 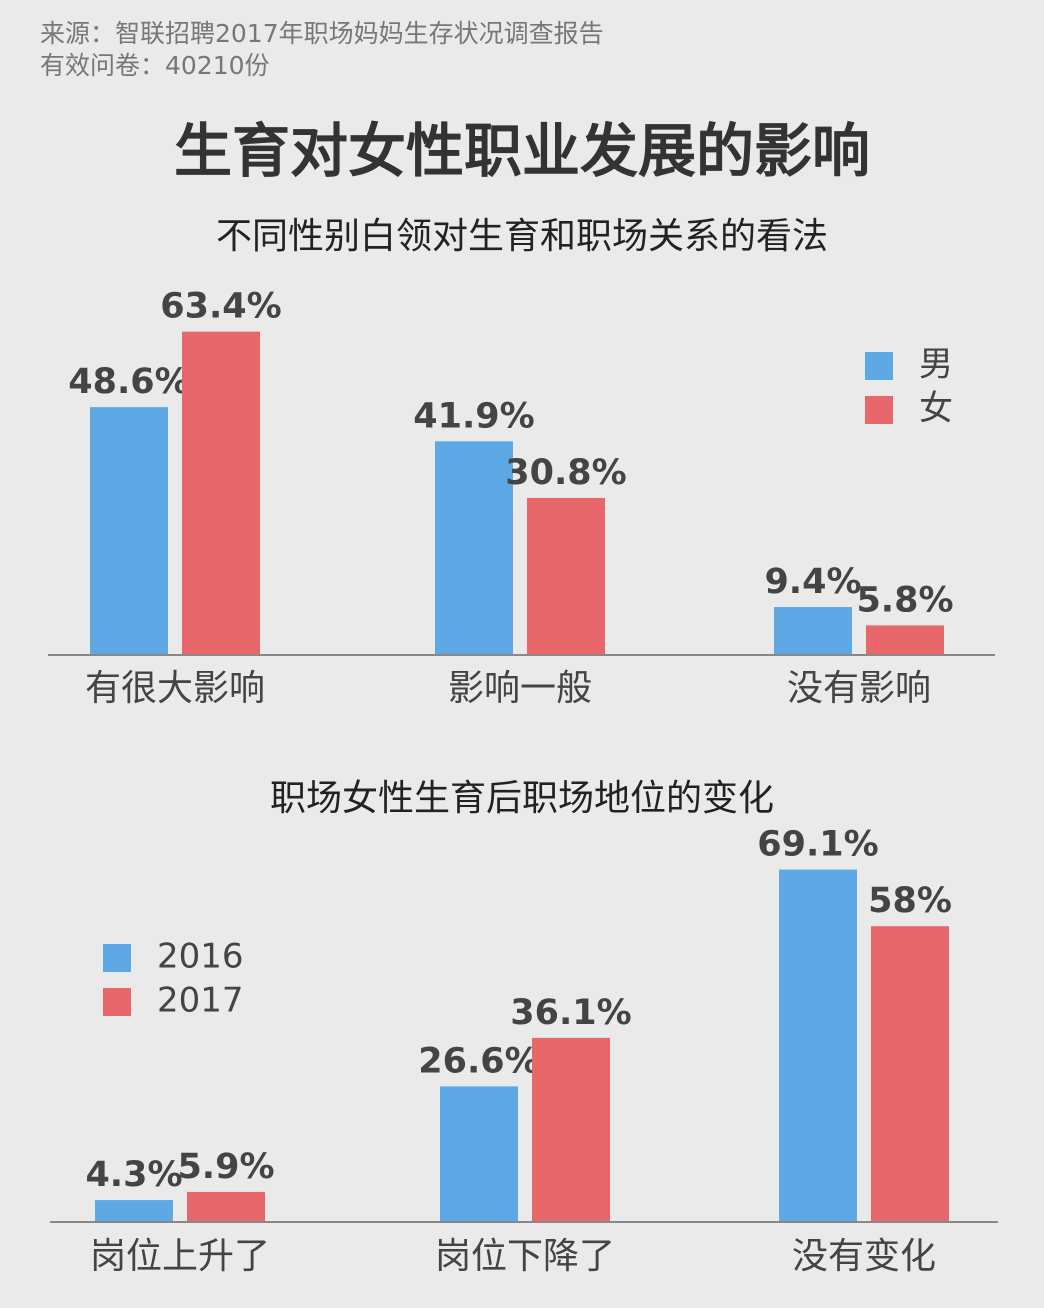 I want to click on x-tick-label: 岗位下降了, so click(x=525, y=1256).